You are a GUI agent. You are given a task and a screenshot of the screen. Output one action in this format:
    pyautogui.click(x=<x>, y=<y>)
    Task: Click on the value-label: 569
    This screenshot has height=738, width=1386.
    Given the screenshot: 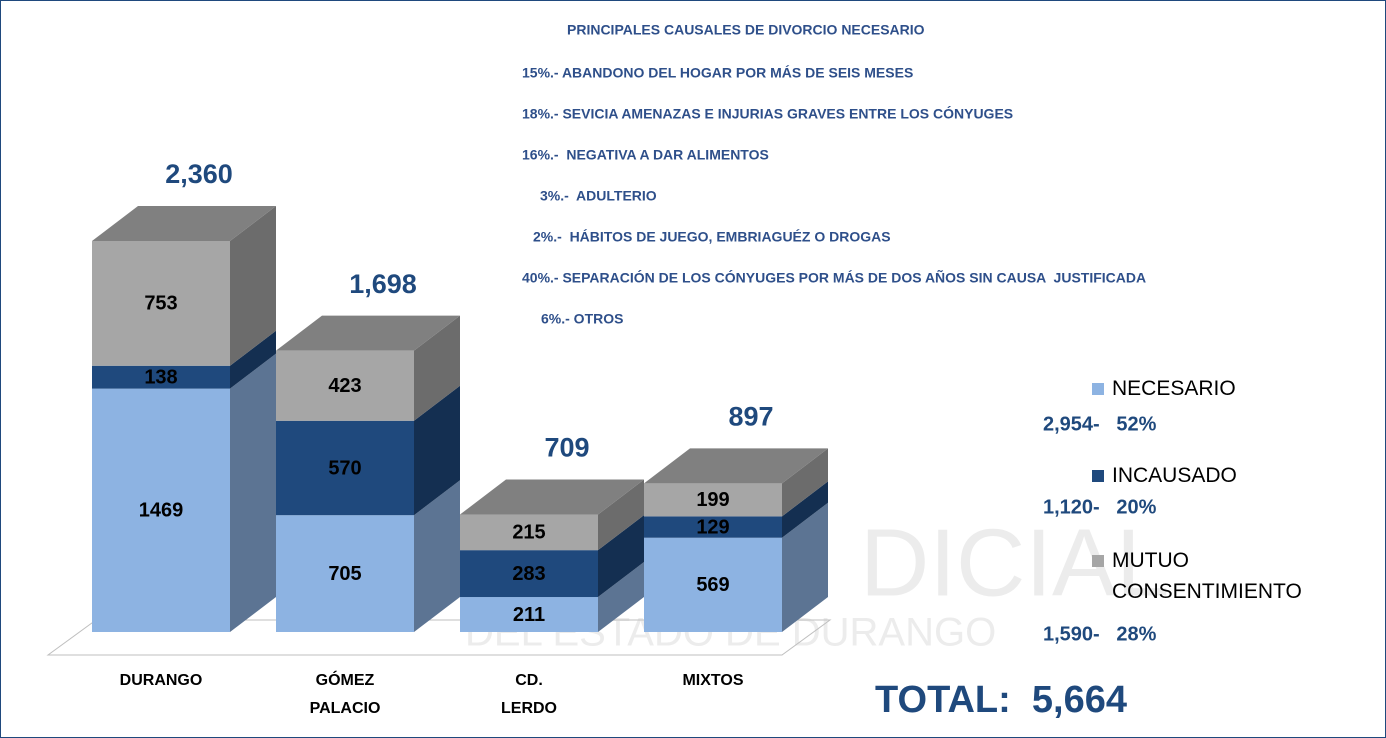 What is the action you would take?
    pyautogui.click(x=712, y=585)
    